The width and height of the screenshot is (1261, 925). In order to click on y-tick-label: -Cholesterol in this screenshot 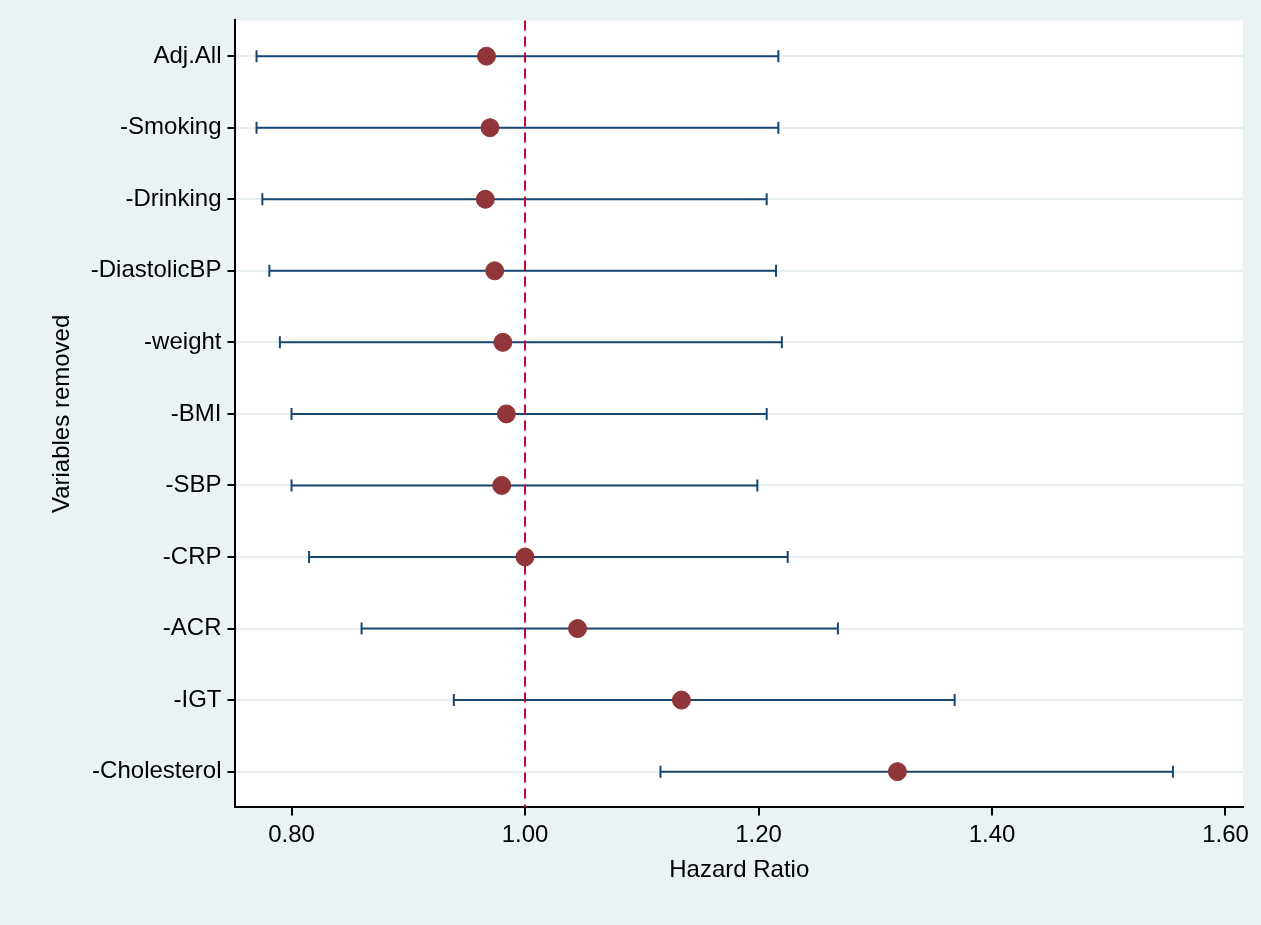, I will do `click(157, 770)`.